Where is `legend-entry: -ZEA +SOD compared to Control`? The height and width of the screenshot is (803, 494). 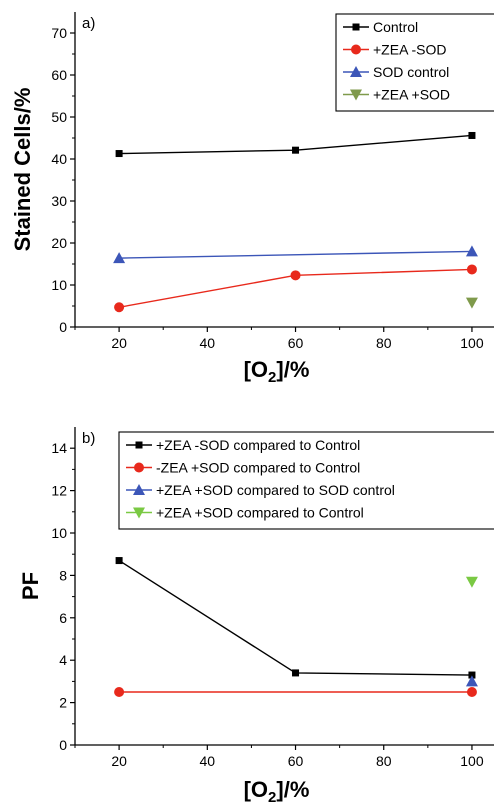
legend-entry: -ZEA +SOD compared to Control is located at coordinates (258, 468).